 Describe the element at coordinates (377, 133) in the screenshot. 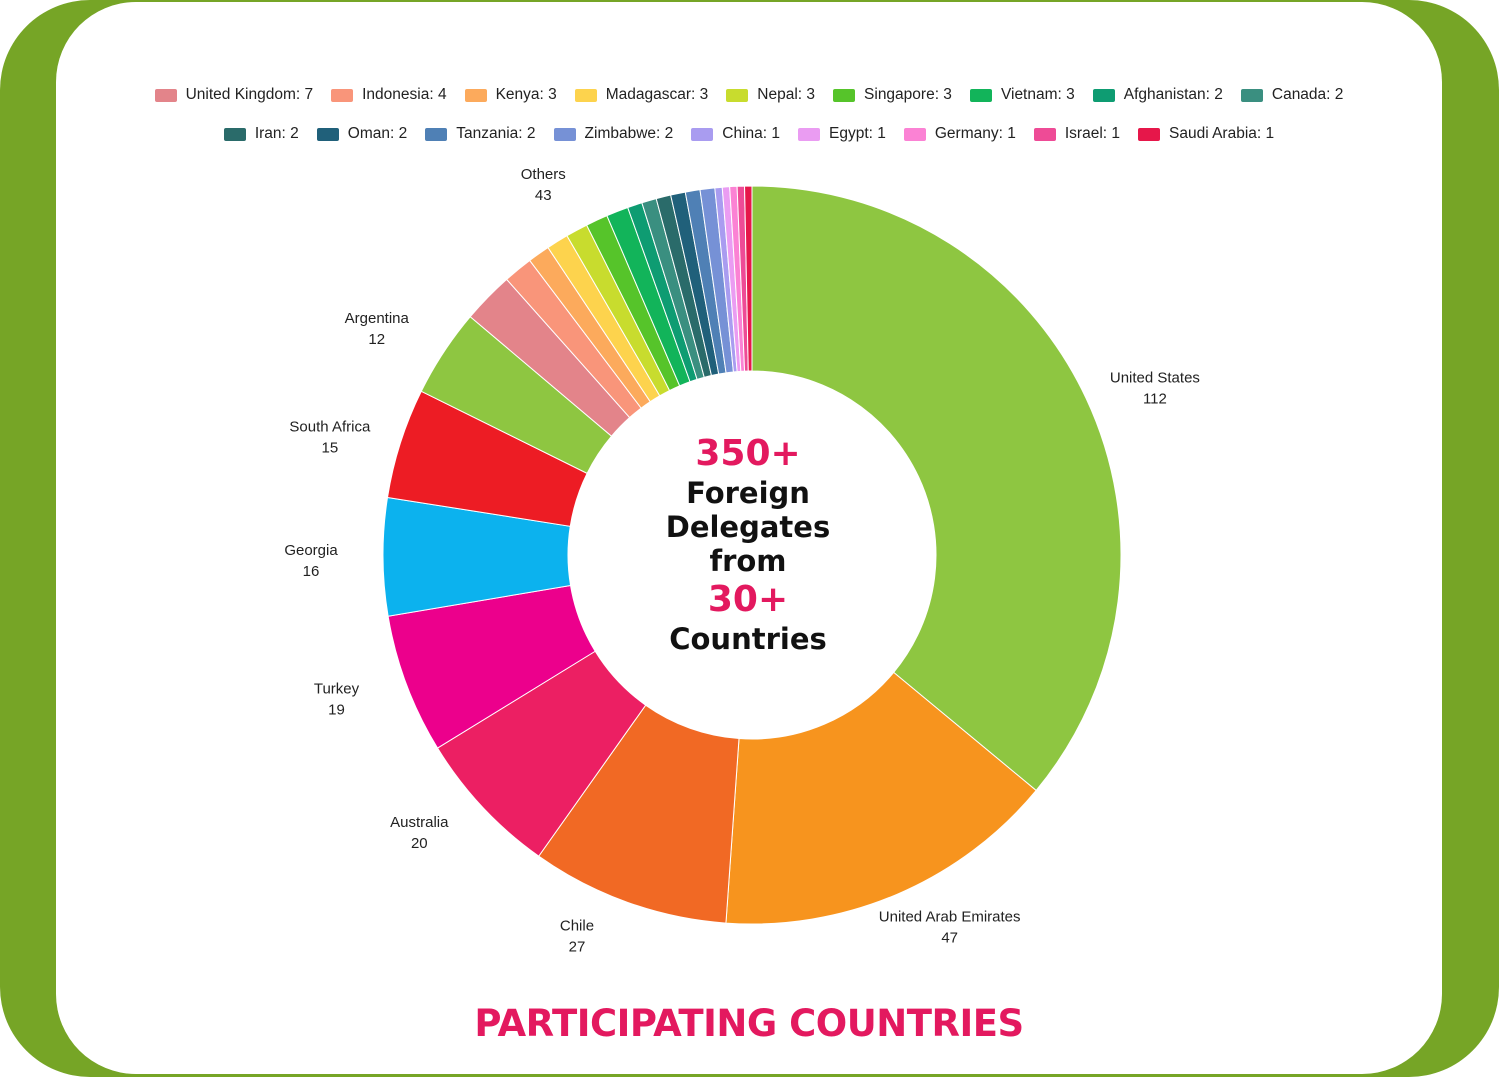

I see `legend-label: Oman: 2` at that location.